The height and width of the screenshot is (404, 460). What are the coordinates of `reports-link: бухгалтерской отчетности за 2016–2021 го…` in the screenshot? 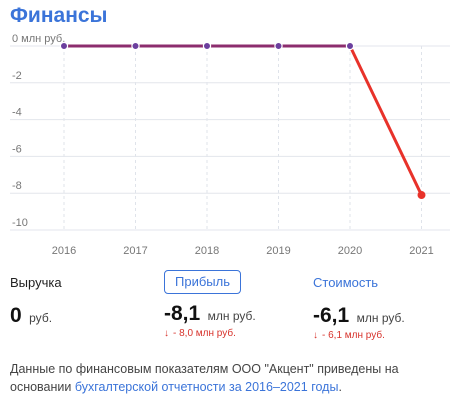 It's located at (206, 387).